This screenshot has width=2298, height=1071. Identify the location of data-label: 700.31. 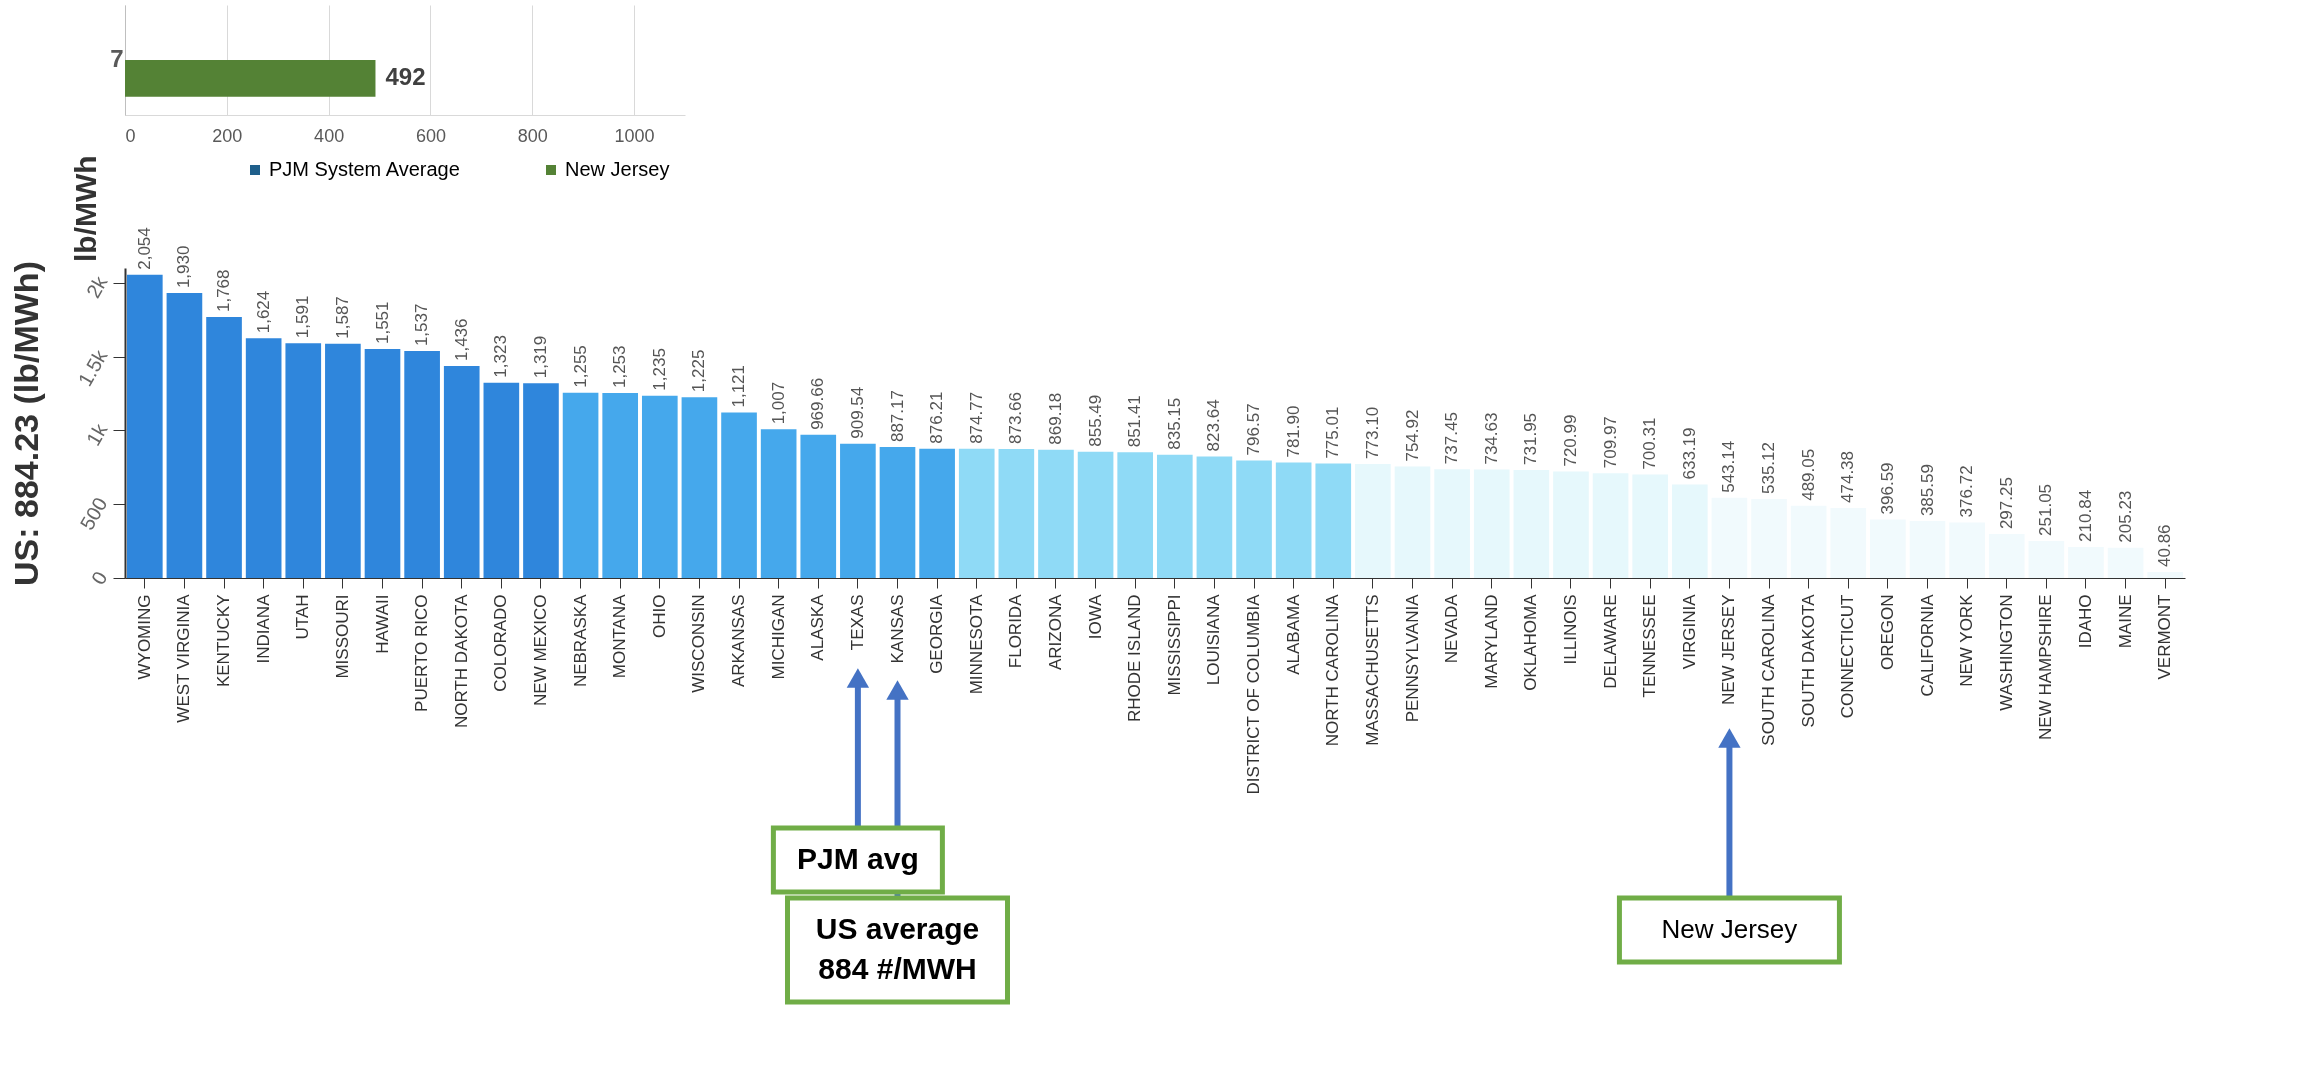
(1650, 443).